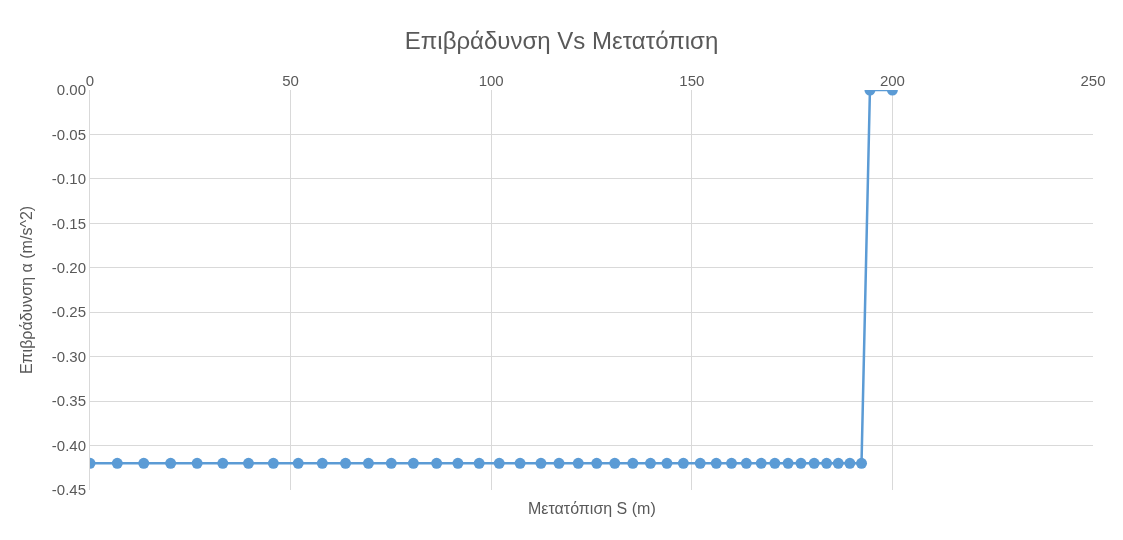 This screenshot has width=1123, height=540. What do you see at coordinates (26, 290) in the screenshot?
I see `y-axis-title: Επιβράδυνση α (m/s^2)` at bounding box center [26, 290].